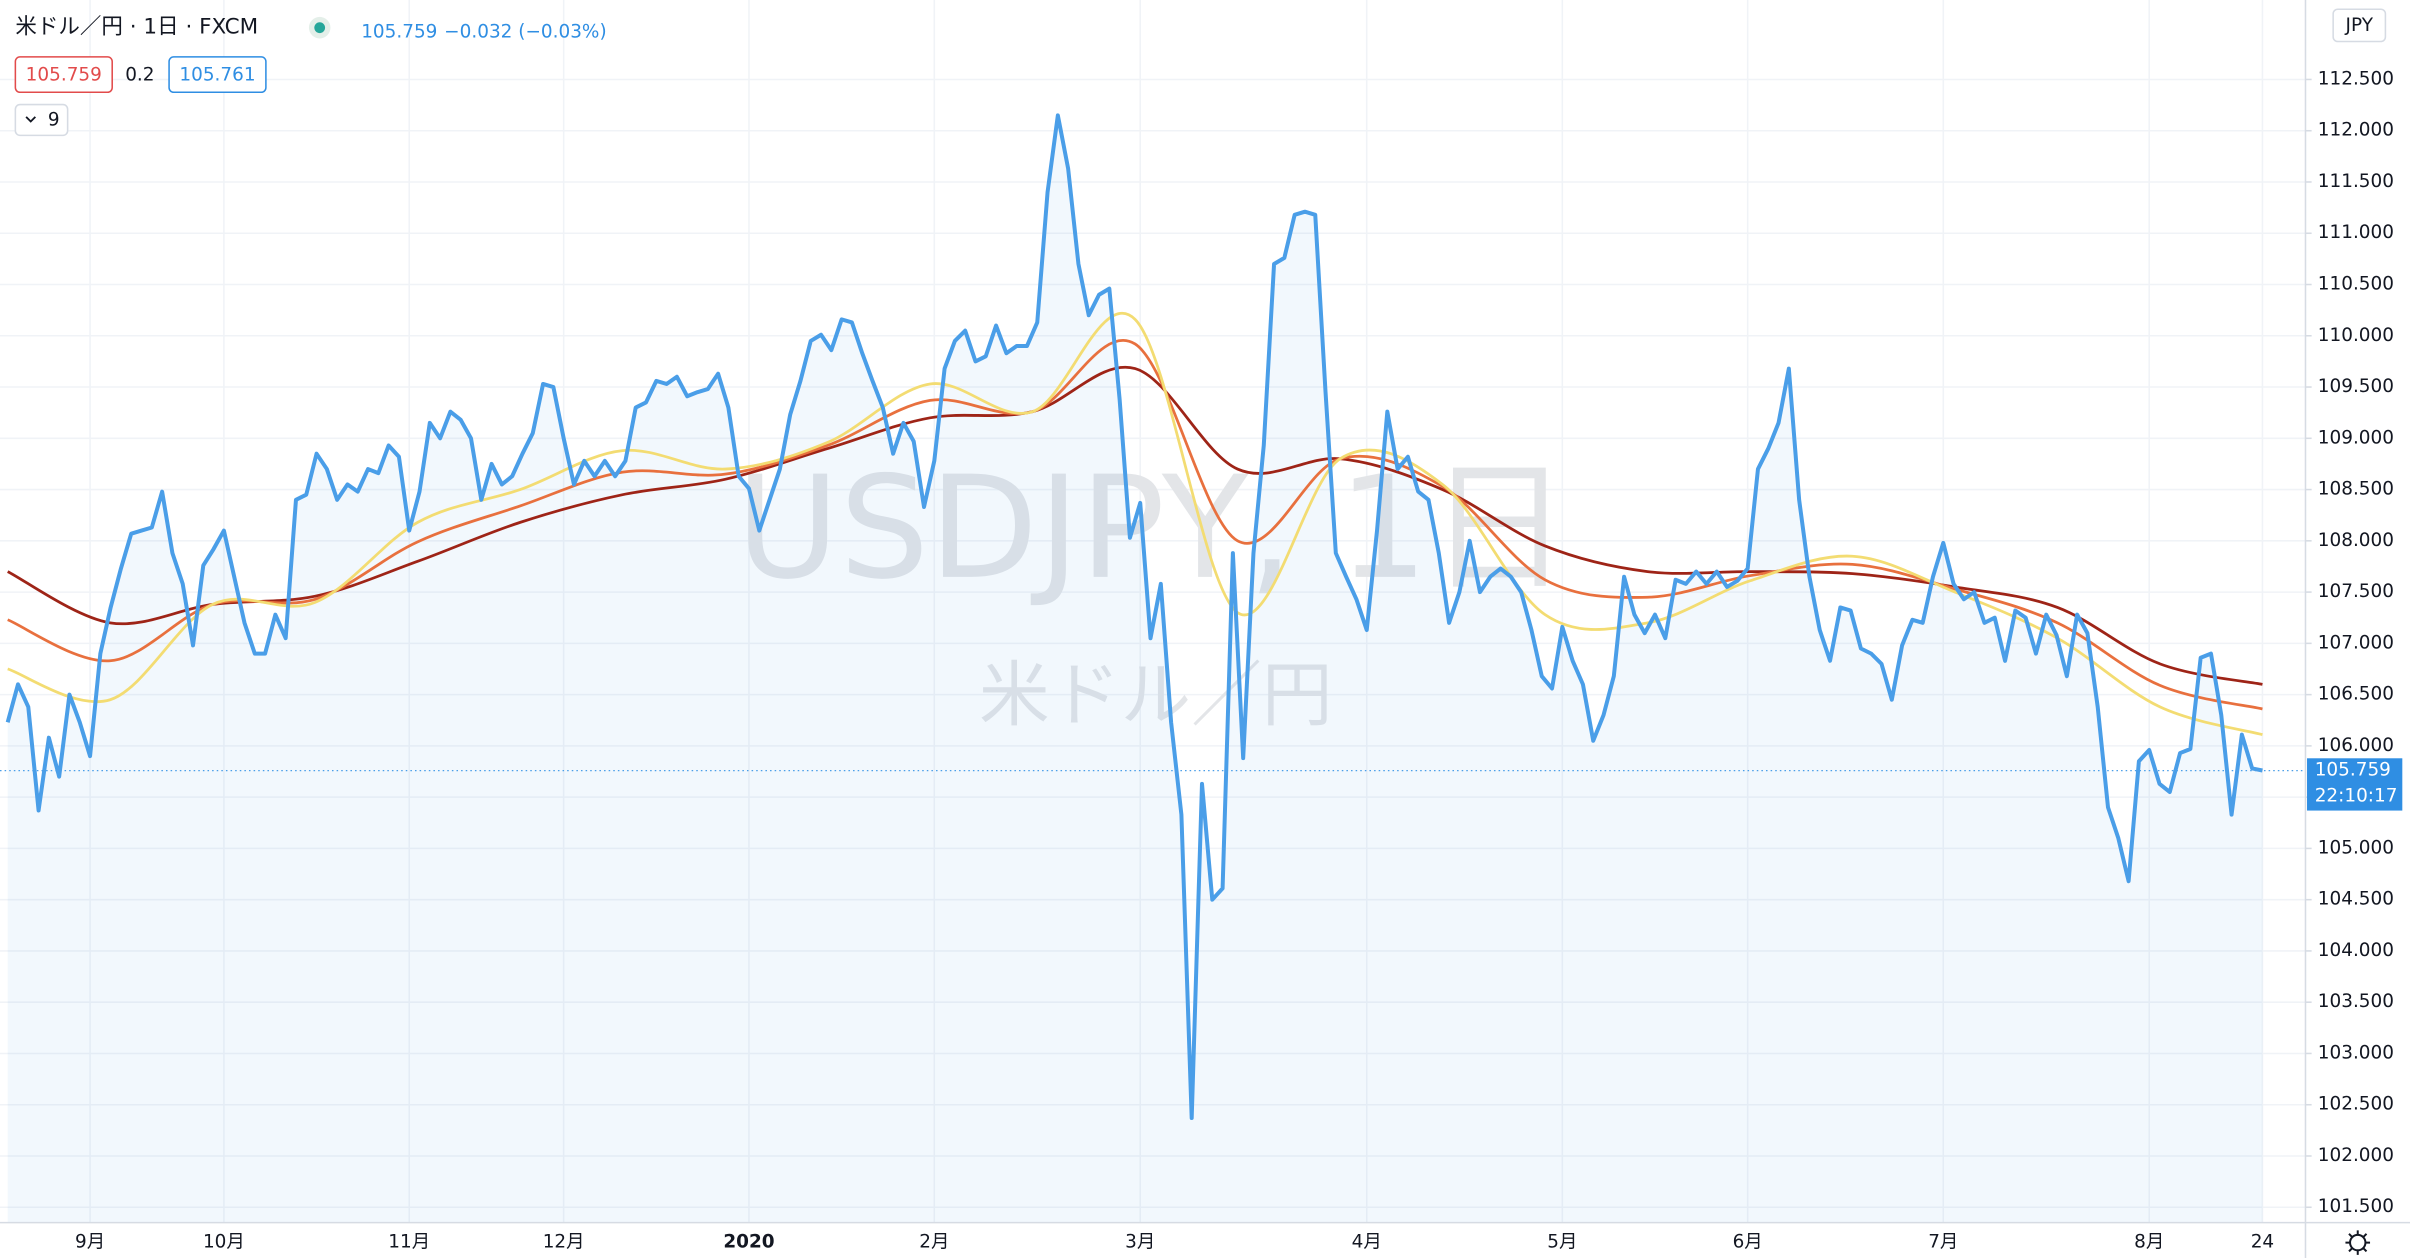  What do you see at coordinates (2356, 232) in the screenshot?
I see `y-tick-label: 111.000` at bounding box center [2356, 232].